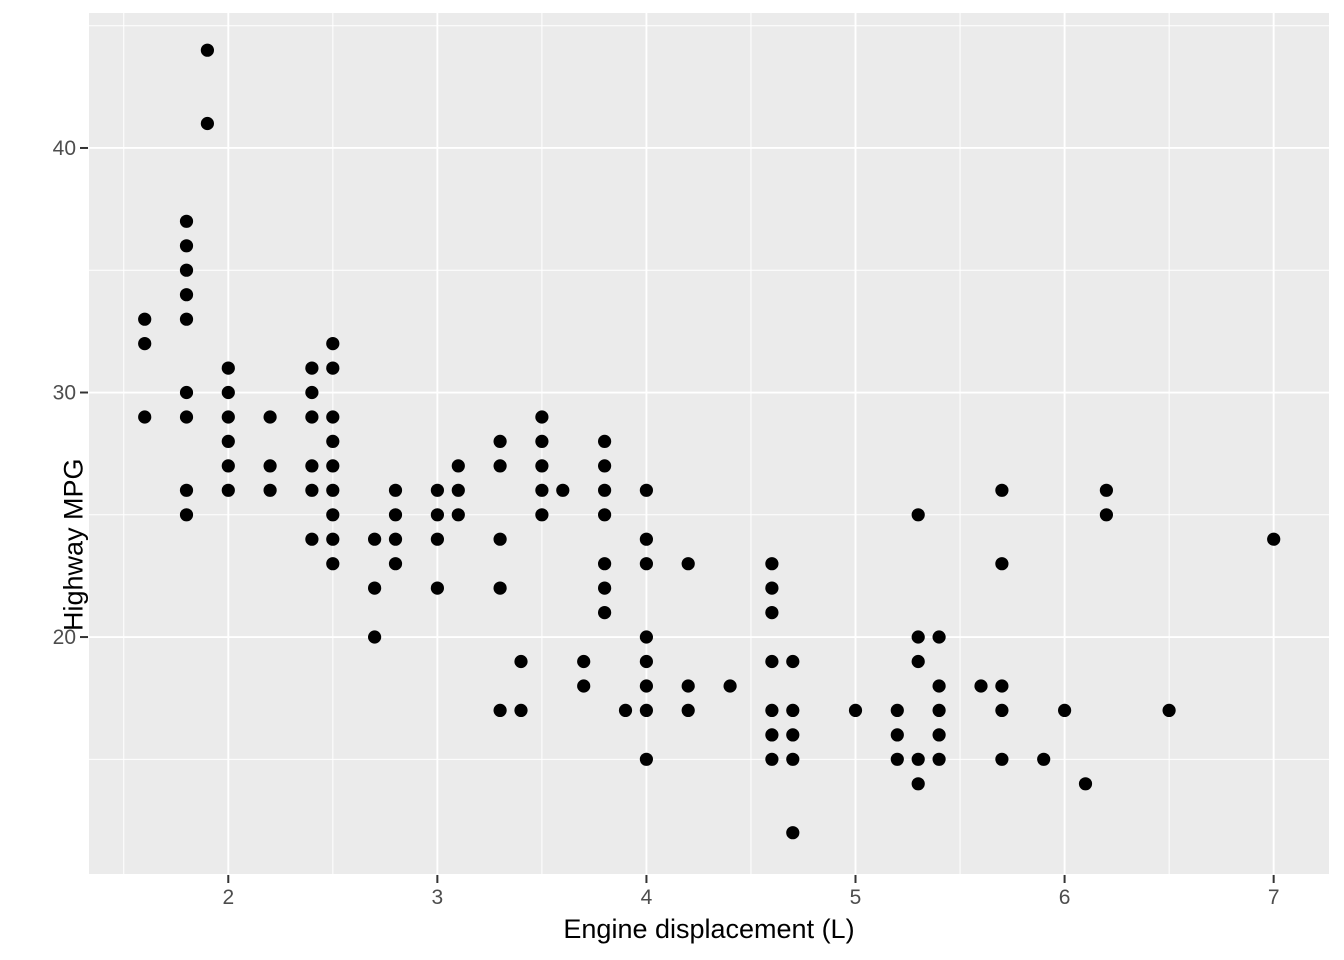 Image resolution: width=1344 pixels, height=960 pixels. Describe the element at coordinates (1274, 897) in the screenshot. I see `x-tick-label: 7` at that location.